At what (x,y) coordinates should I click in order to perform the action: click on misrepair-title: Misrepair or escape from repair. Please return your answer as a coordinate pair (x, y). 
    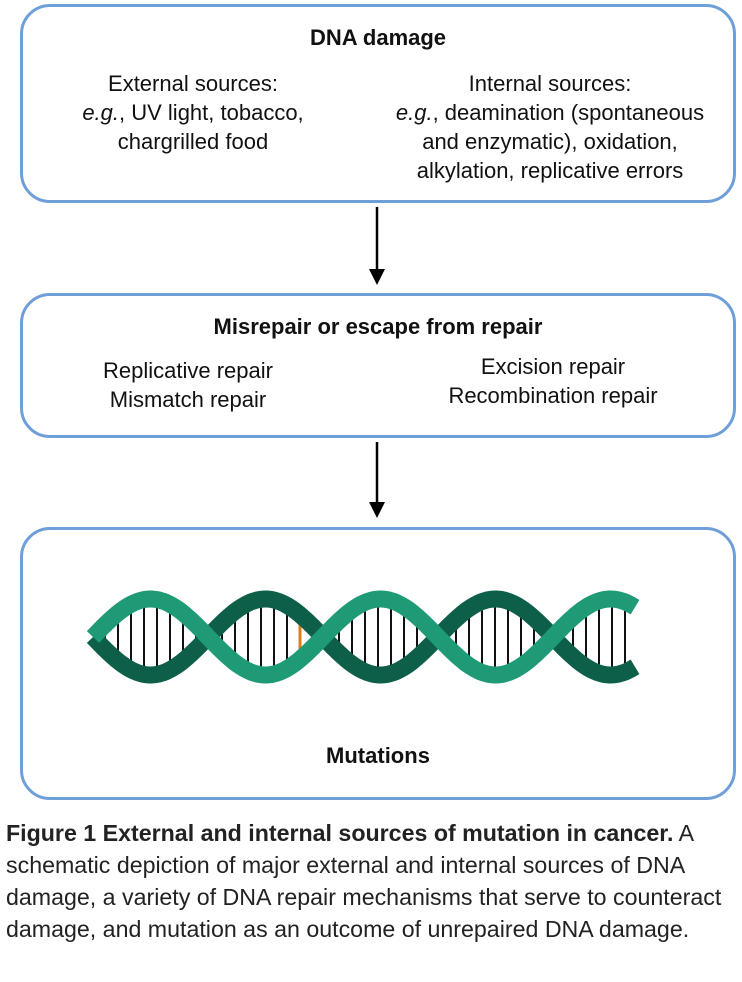
    Looking at the image, I should click on (378, 326).